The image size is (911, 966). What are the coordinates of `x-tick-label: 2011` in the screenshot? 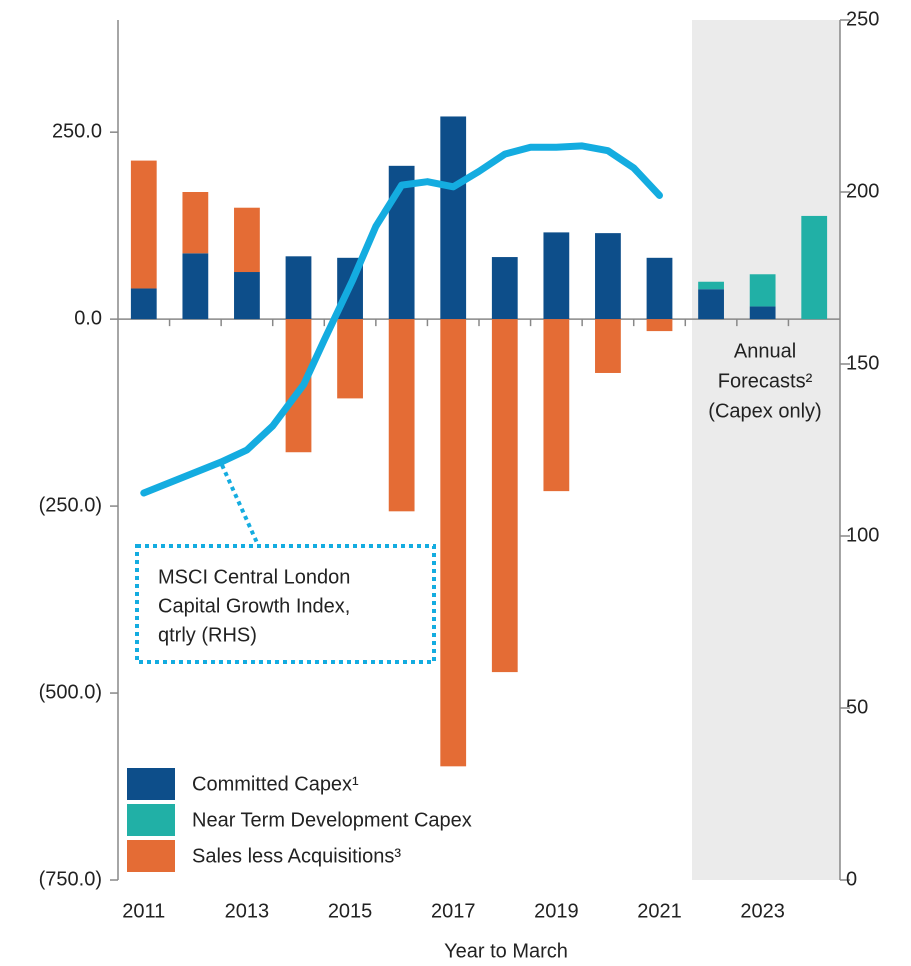 It's located at (143, 911).